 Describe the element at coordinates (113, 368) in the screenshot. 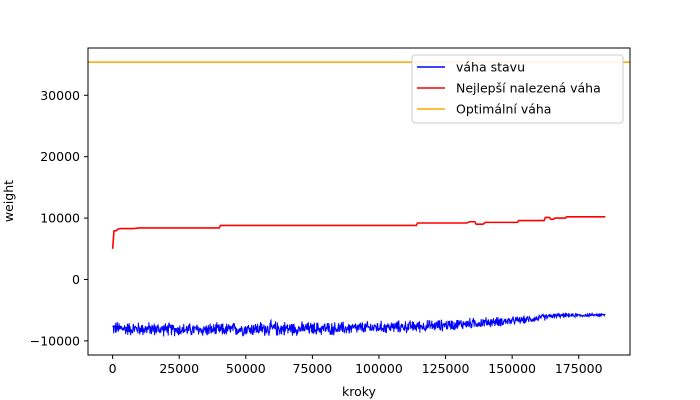

I see `x-tick-label: 0` at that location.